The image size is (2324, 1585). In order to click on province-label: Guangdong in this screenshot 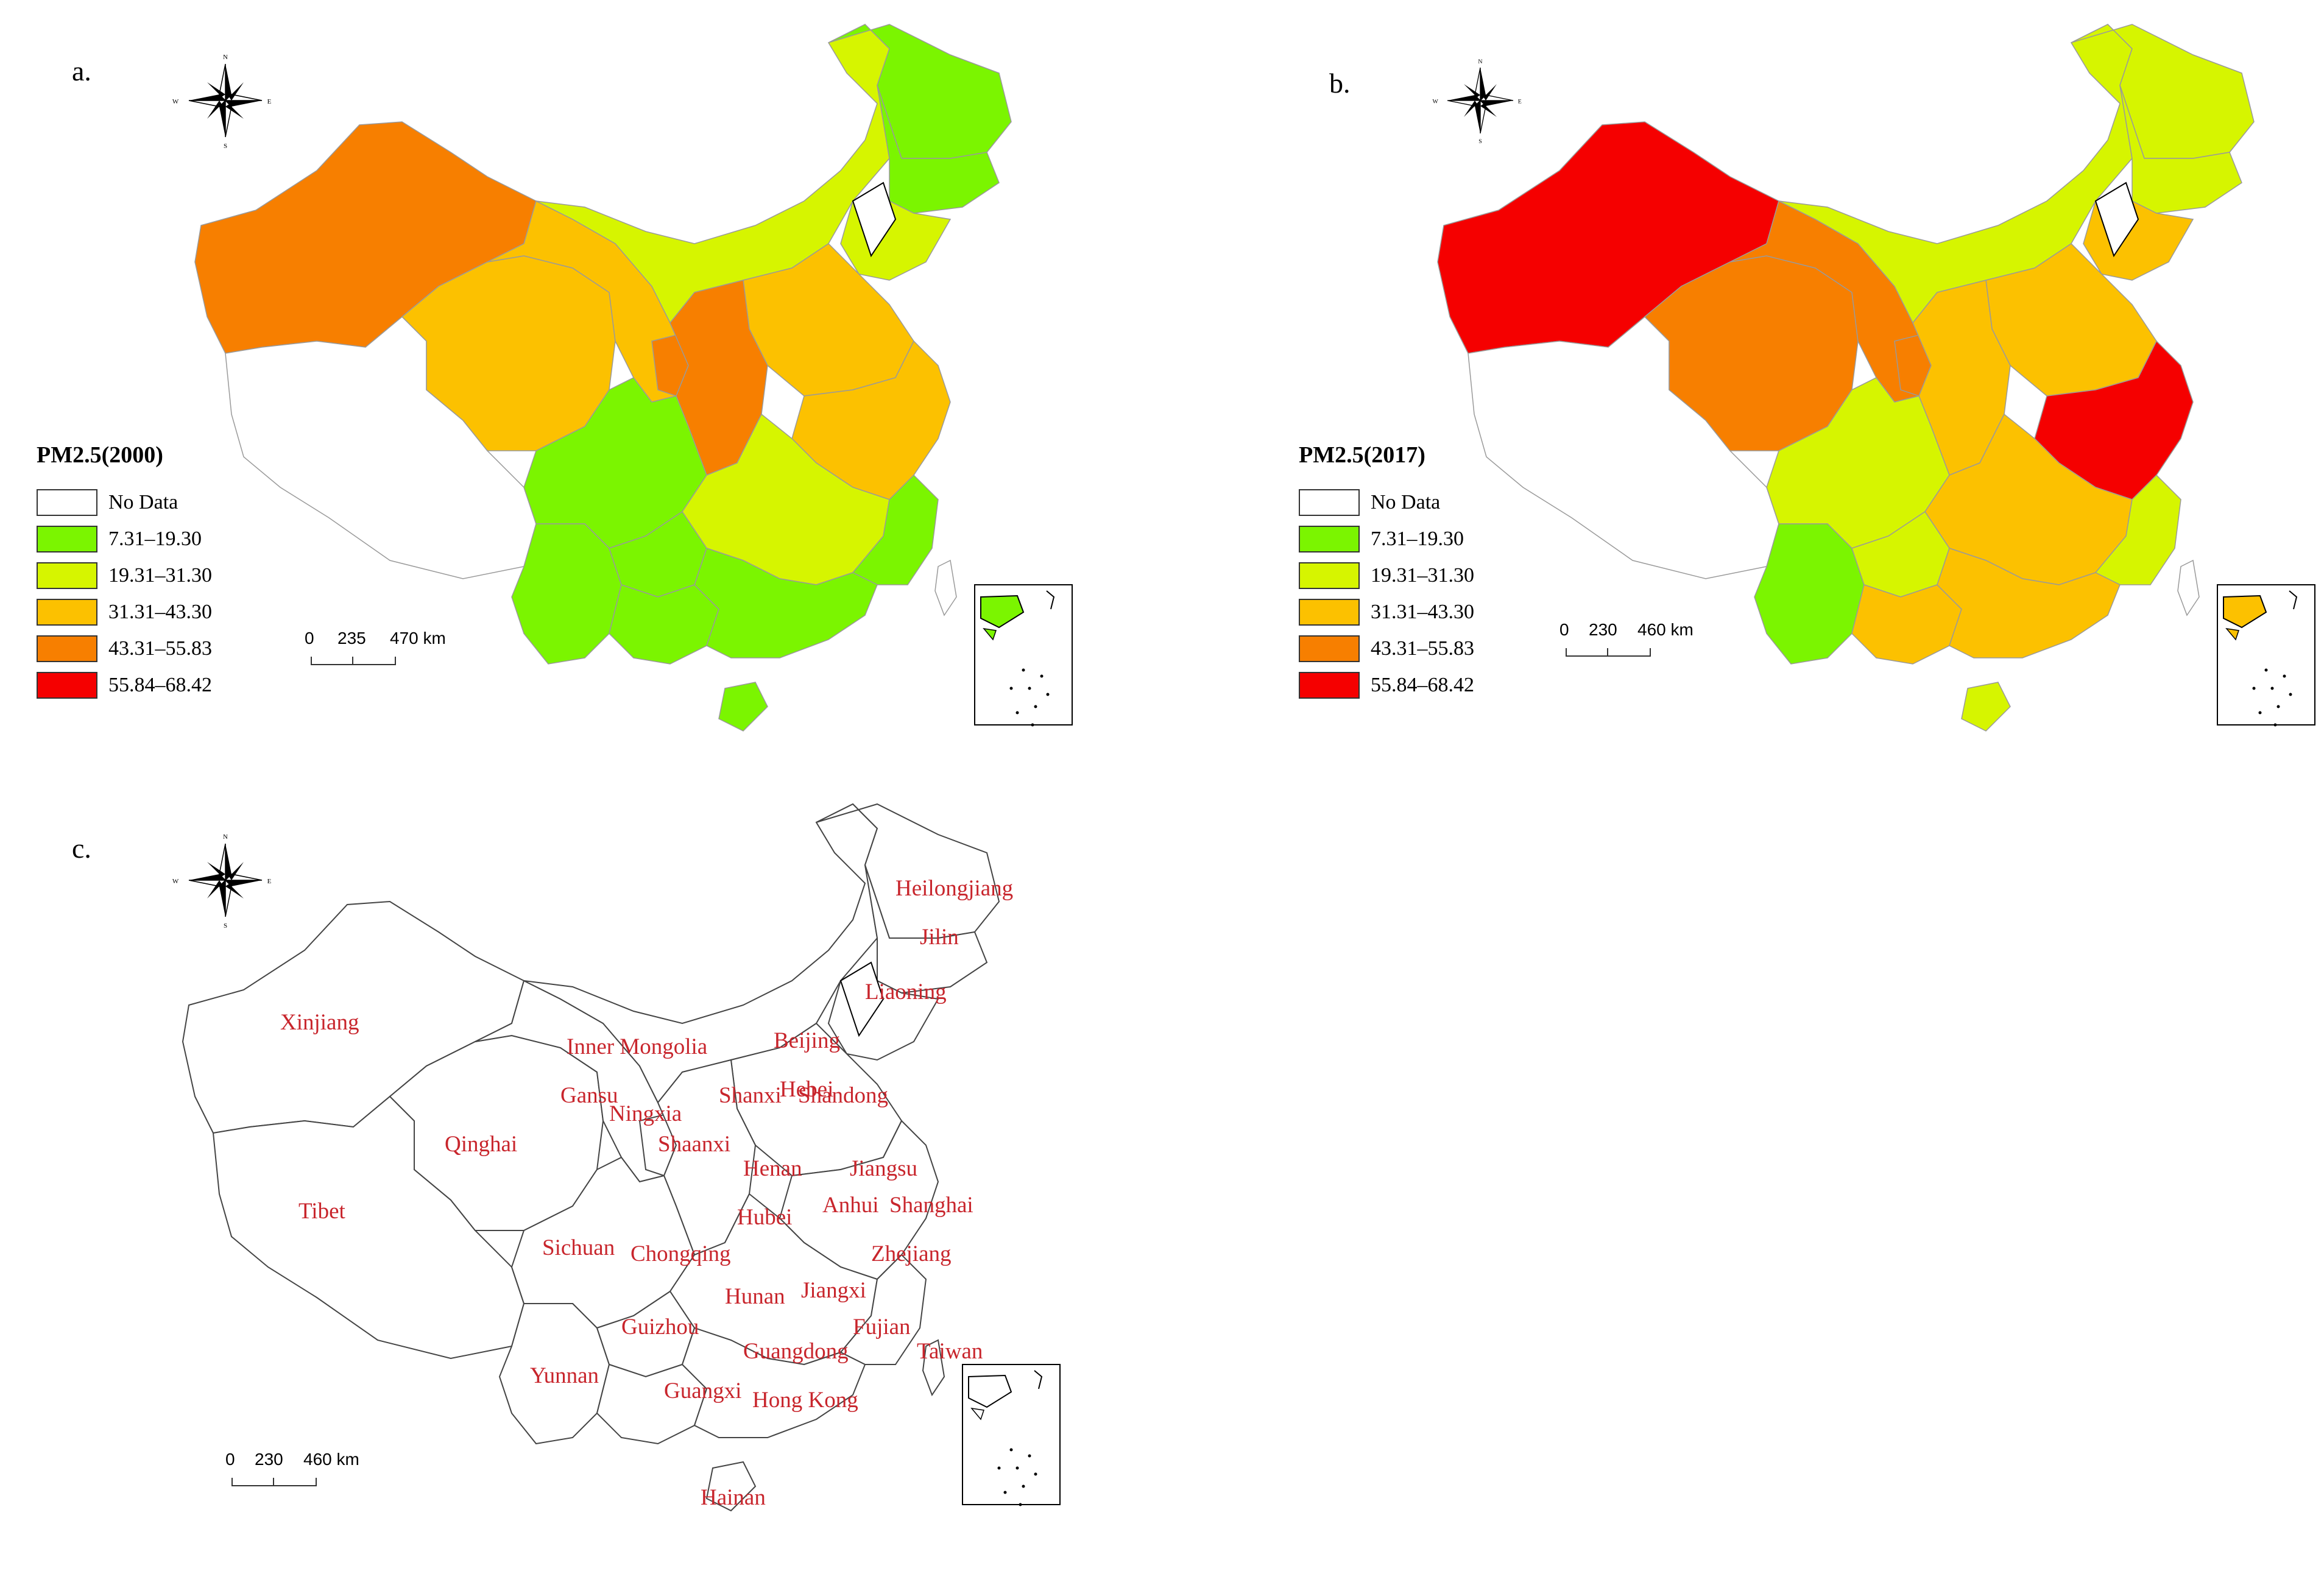, I will do `click(796, 1352)`.